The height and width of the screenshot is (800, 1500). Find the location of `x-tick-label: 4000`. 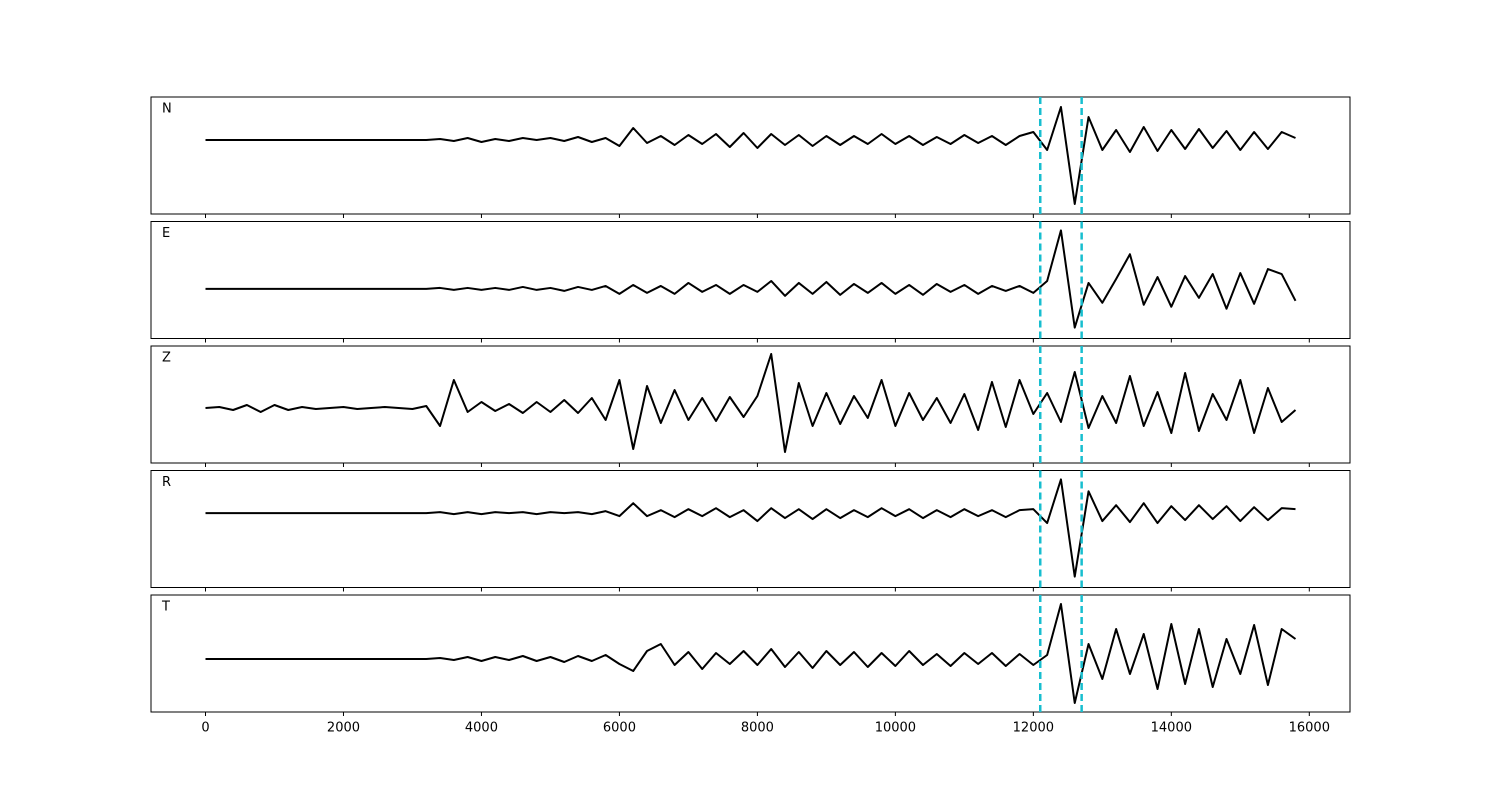

x-tick-label: 4000 is located at coordinates (481, 728).